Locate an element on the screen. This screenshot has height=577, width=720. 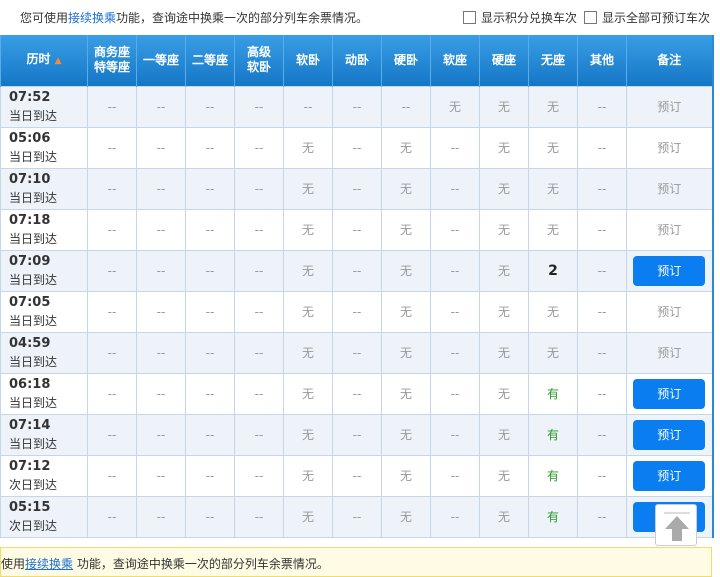
duration-cell: 06:18 当日到达 is located at coordinates (44, 393).